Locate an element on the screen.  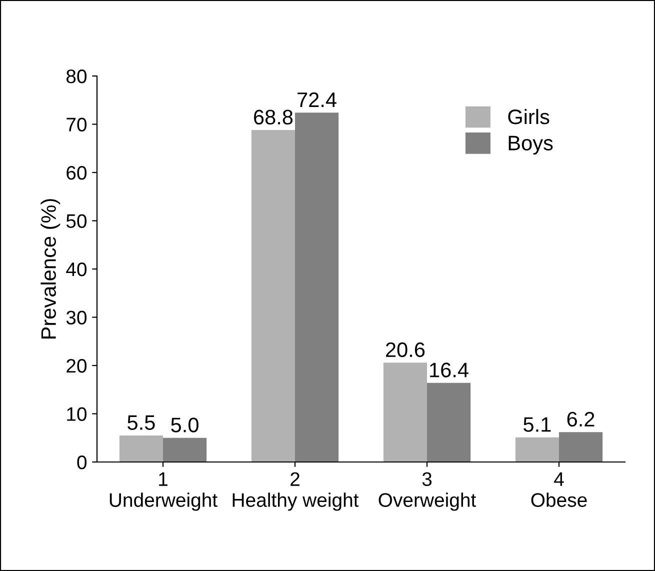
y-tick-label: 30 is located at coordinates (76, 317).